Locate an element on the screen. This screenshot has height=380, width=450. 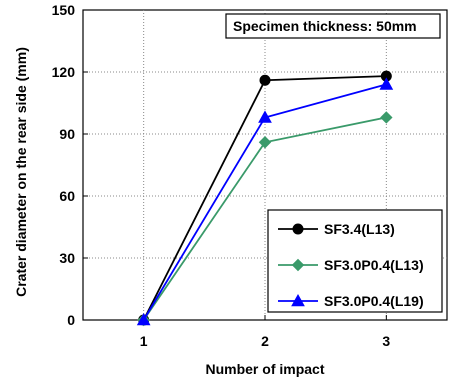
x-tick-label: 3 is located at coordinates (386, 341).